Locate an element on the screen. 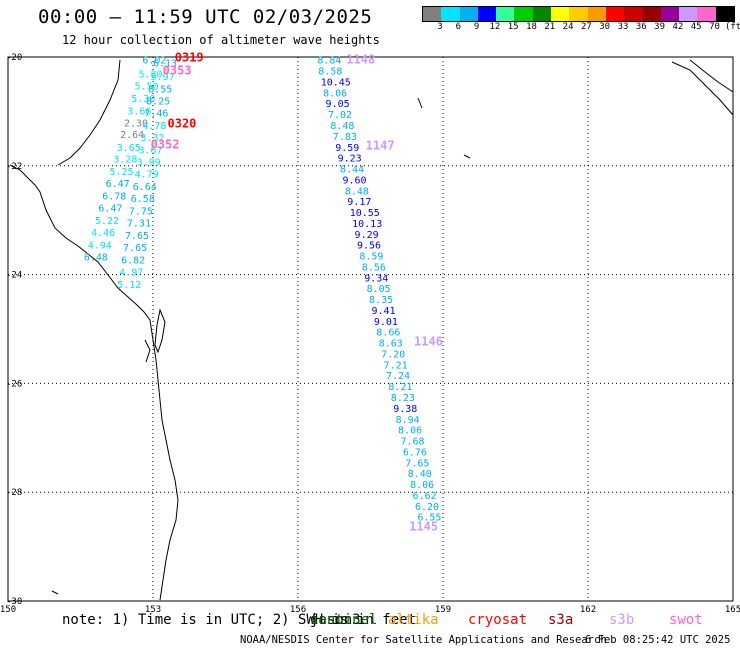  east-track-value: 9.17 is located at coordinates (359, 202).